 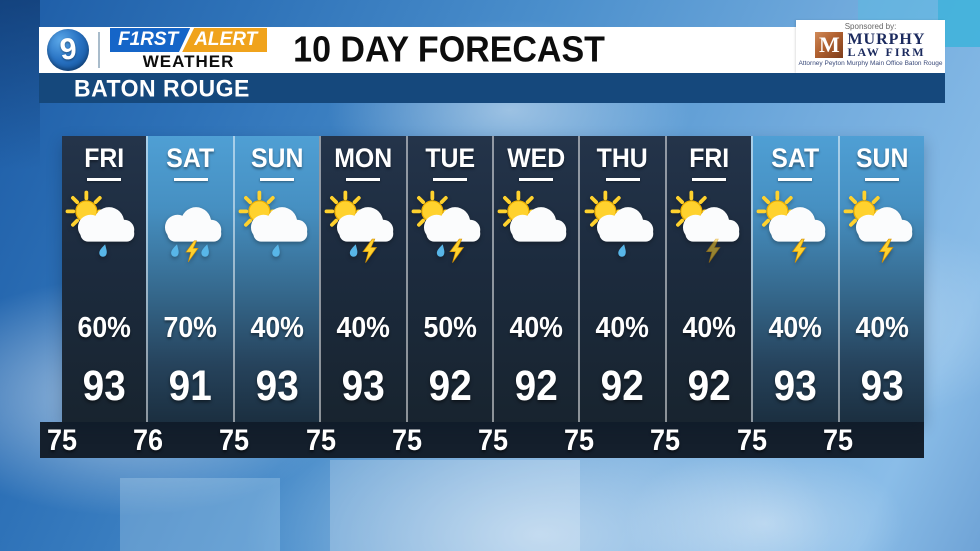 What do you see at coordinates (104, 328) in the screenshot?
I see `precip-chance: 60%` at bounding box center [104, 328].